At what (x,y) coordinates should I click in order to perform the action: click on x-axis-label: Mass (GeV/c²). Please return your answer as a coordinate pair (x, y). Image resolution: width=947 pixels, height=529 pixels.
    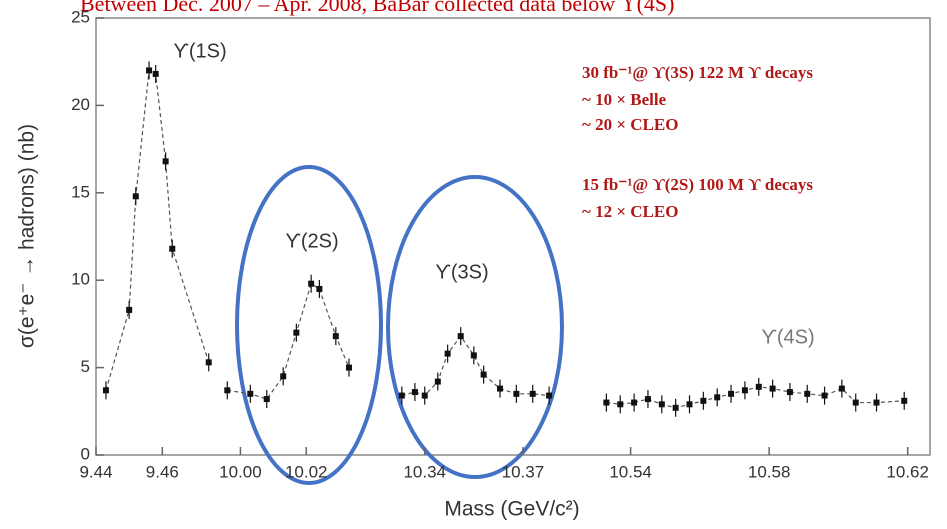
    Looking at the image, I should click on (511, 509).